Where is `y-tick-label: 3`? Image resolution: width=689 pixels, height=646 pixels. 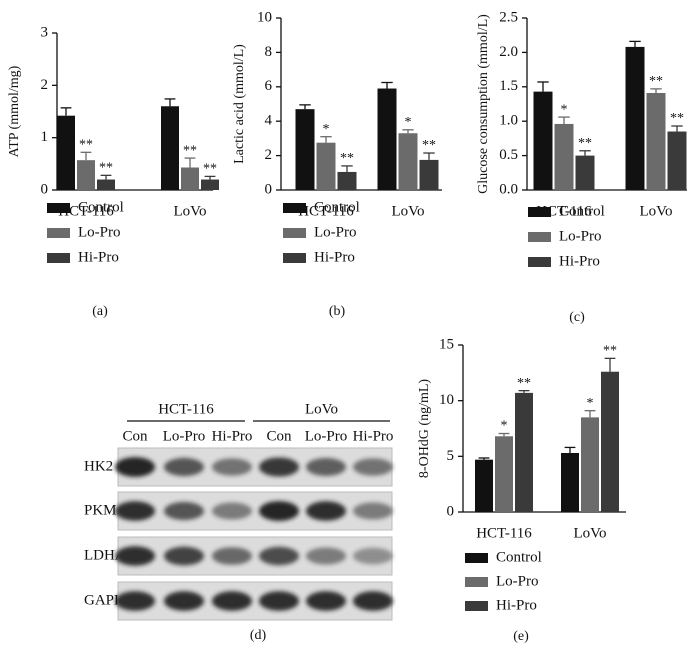
y-tick-label: 3 is located at coordinates (45, 32).